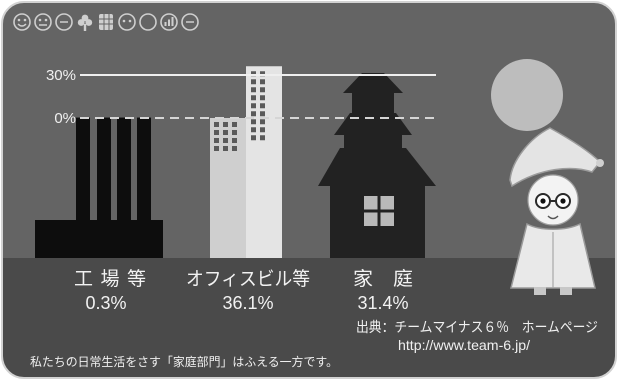 The width and height of the screenshot is (618, 380). Describe the element at coordinates (464, 345) in the screenshot. I see `source-url: http://www.team-6.jp/` at that location.